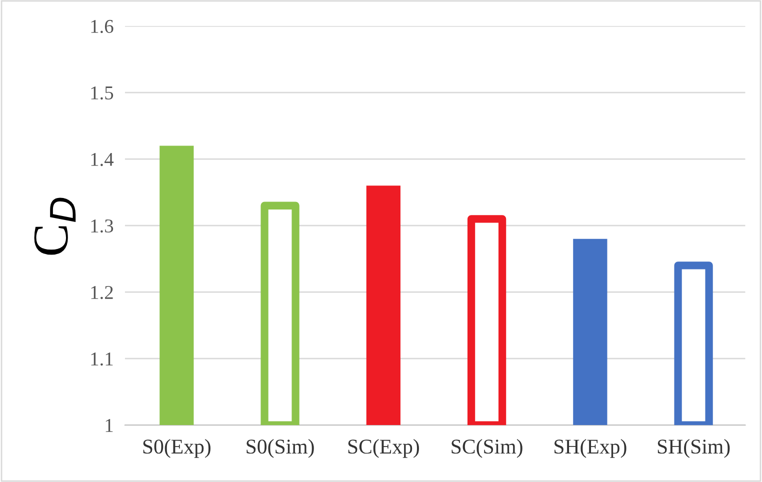 The width and height of the screenshot is (762, 482). I want to click on y-tick-label: 1, so click(109, 425).